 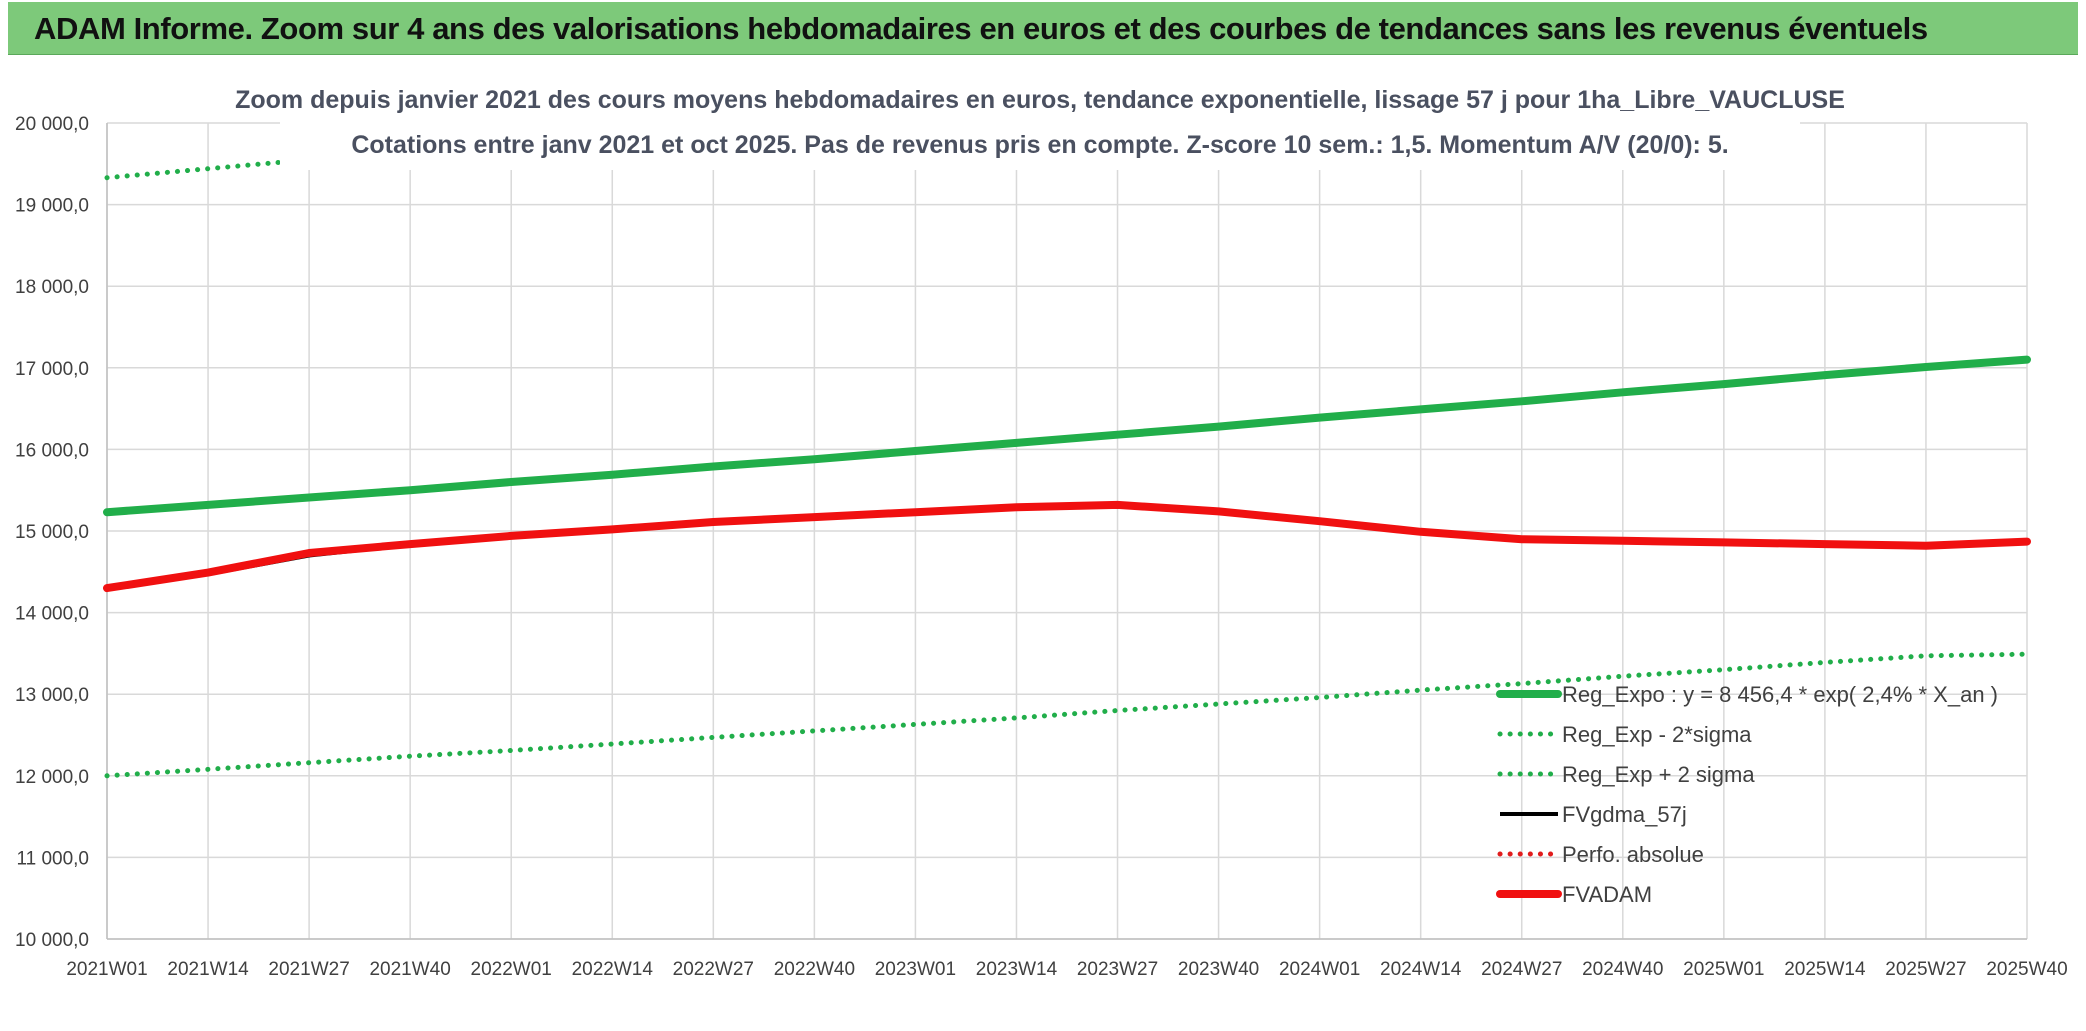 What do you see at coordinates (915, 969) in the screenshot?
I see `x-tick-label: 2023W01` at bounding box center [915, 969].